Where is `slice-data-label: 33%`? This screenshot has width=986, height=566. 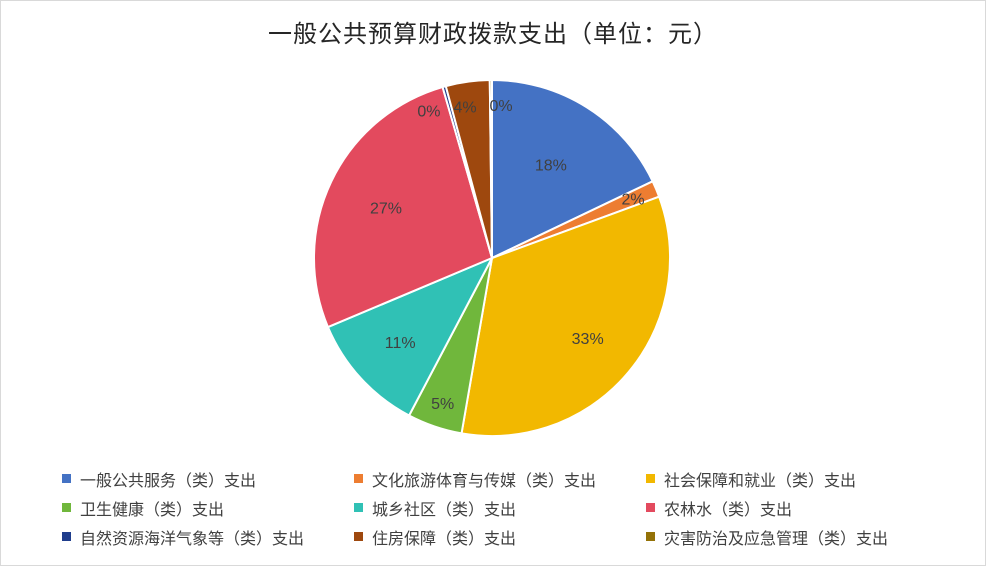 slice-data-label: 33% is located at coordinates (588, 339).